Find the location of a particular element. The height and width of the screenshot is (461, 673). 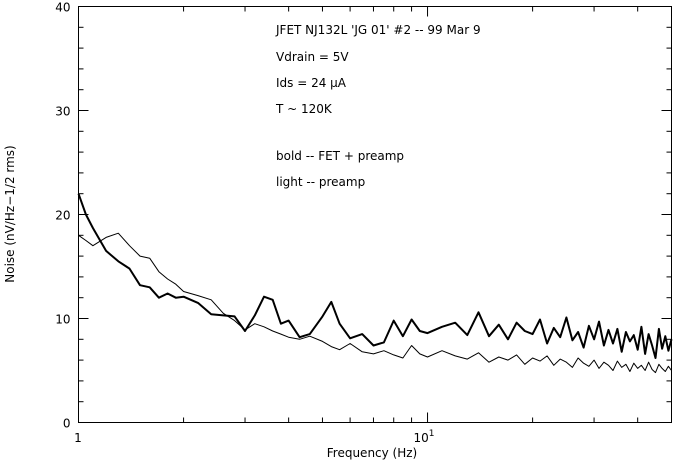

annotation-light-legend: light -- preamp is located at coordinates (320, 182).